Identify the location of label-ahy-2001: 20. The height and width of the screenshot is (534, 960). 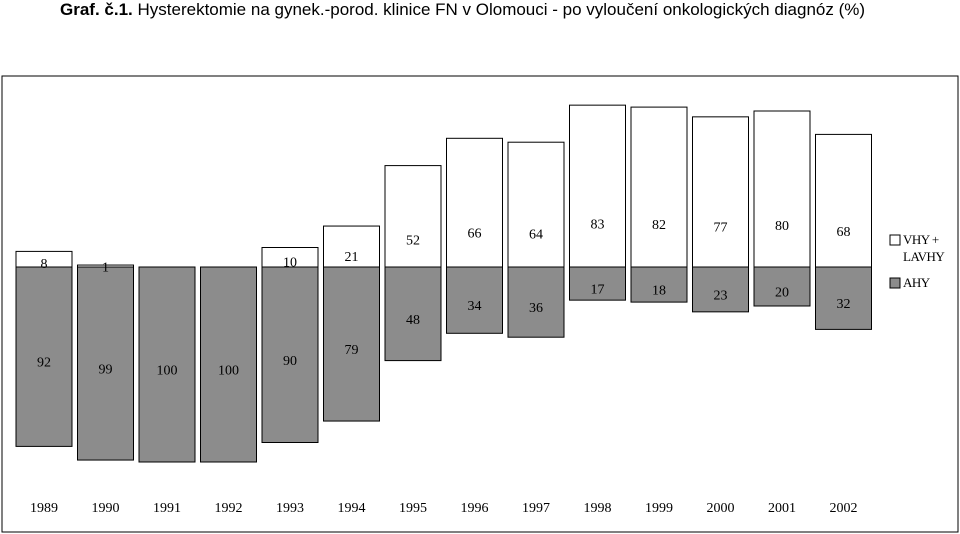
(782, 293).